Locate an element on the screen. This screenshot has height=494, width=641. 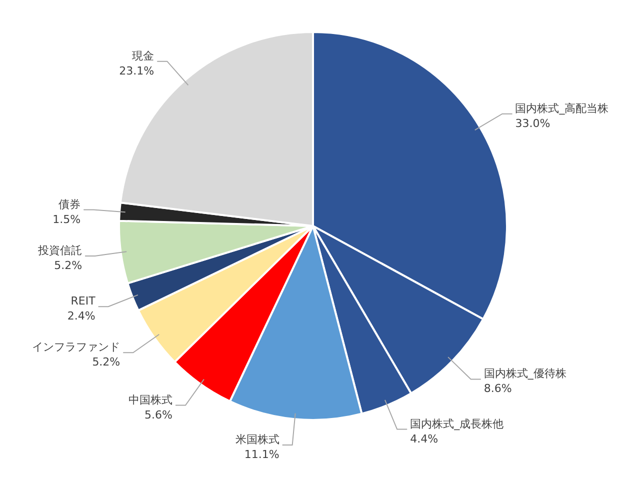
data-label: 5.6% is located at coordinates (158, 415).